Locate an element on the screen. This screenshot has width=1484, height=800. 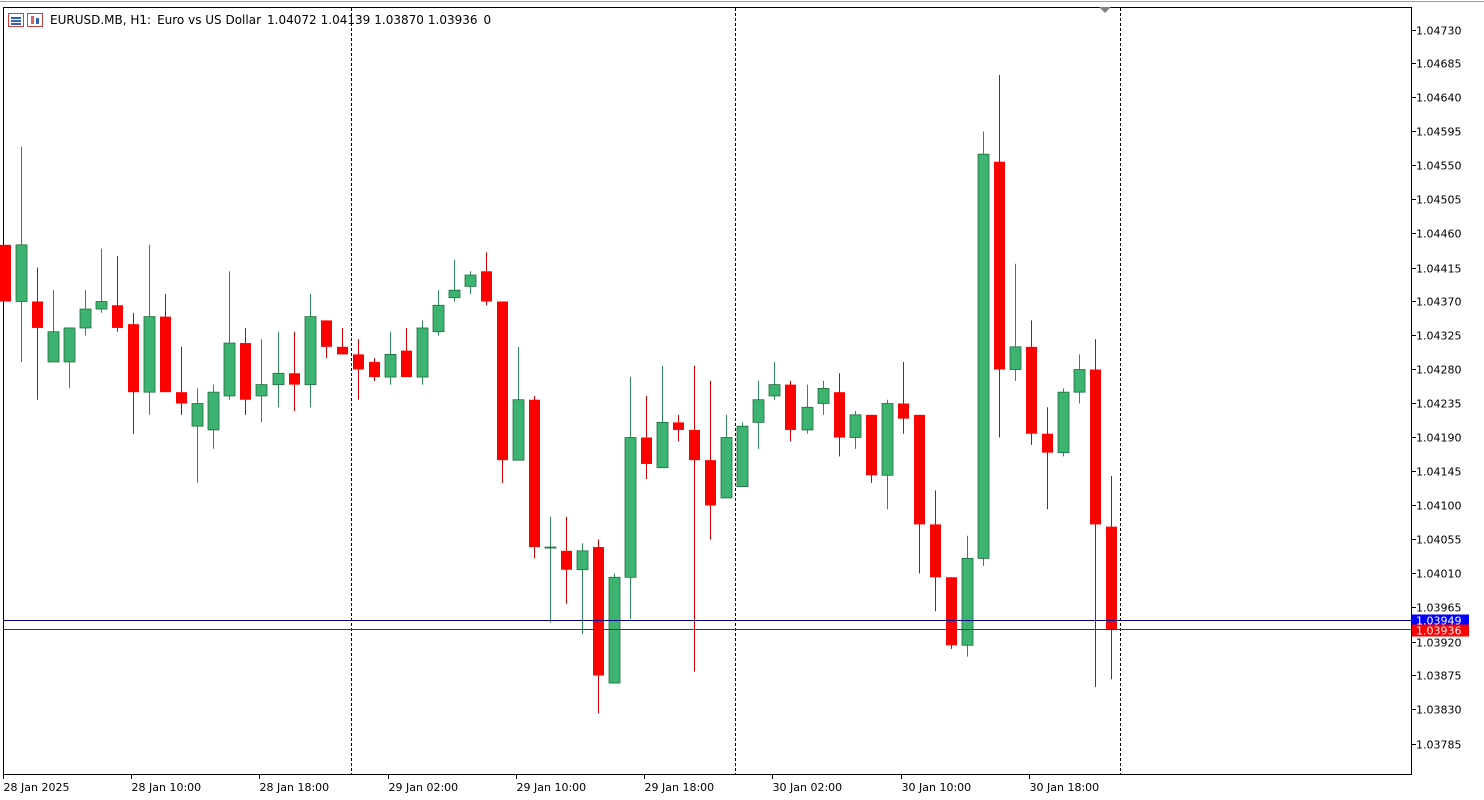
ohlc-list-icon is located at coordinates (16, 20).